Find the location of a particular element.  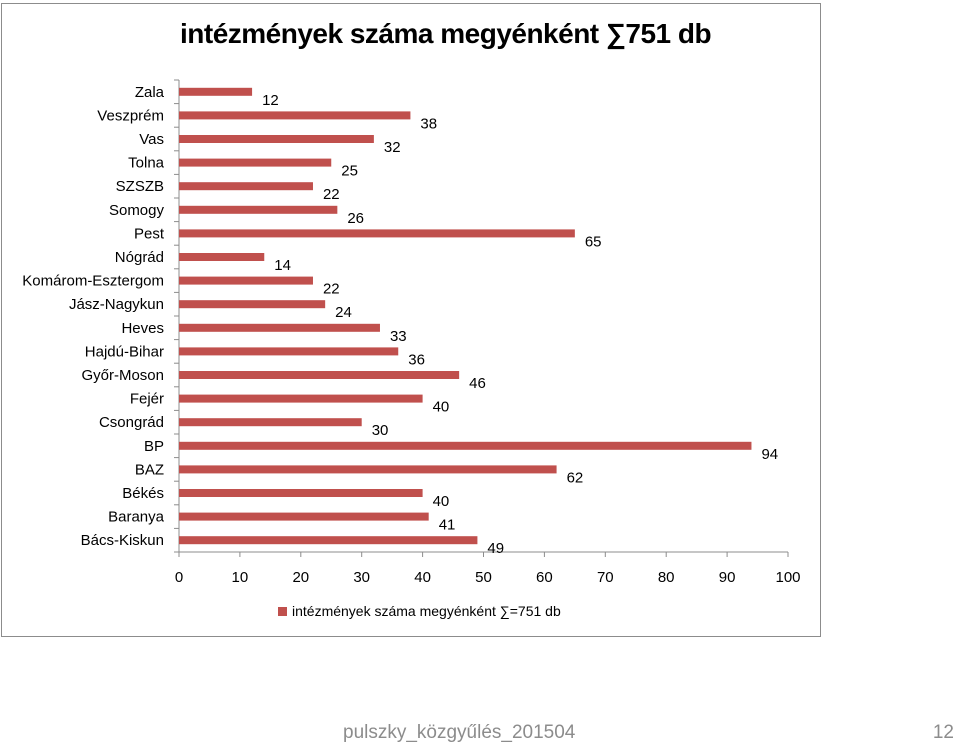

category-label: Csongrád is located at coordinates (131, 422).